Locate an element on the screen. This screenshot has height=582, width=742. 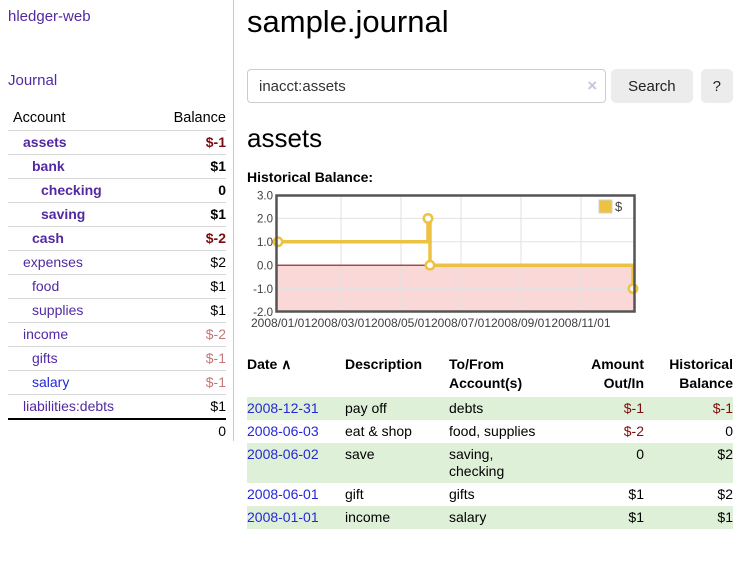
transaction-accounts: gifts is located at coordinates (462, 494).